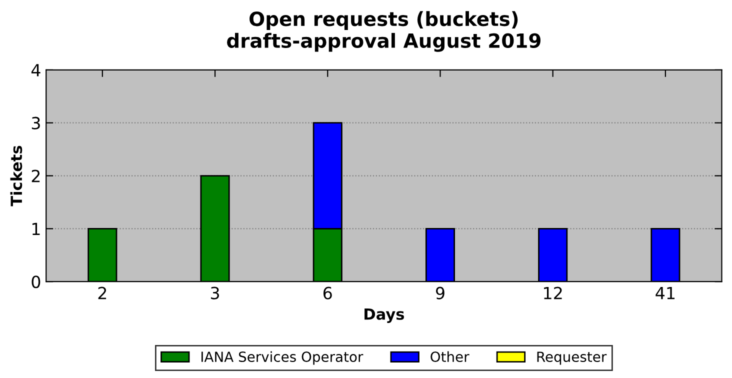  Describe the element at coordinates (35, 70) in the screenshot. I see `y-tick-label: 4` at that location.